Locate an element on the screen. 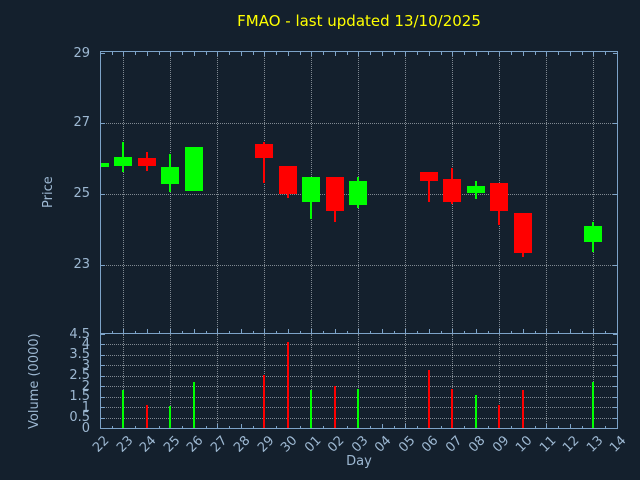 The image size is (640, 480). volume-tick-label: 2.5 is located at coordinates (79, 376).